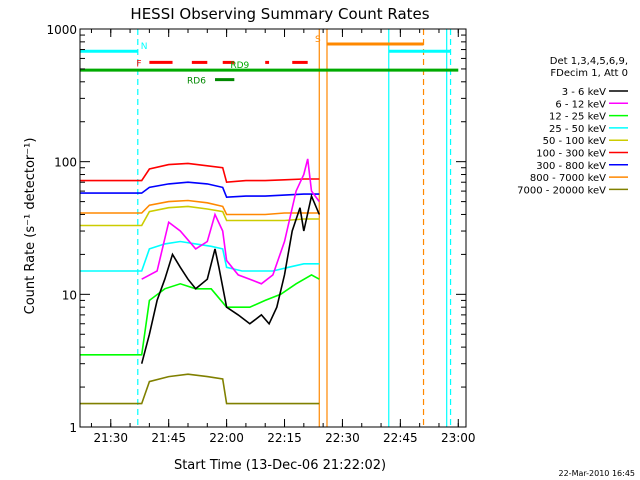 The height and width of the screenshot is (480, 640). What do you see at coordinates (138, 64) in the screenshot?
I see `flag-f-label: F` at bounding box center [138, 64].